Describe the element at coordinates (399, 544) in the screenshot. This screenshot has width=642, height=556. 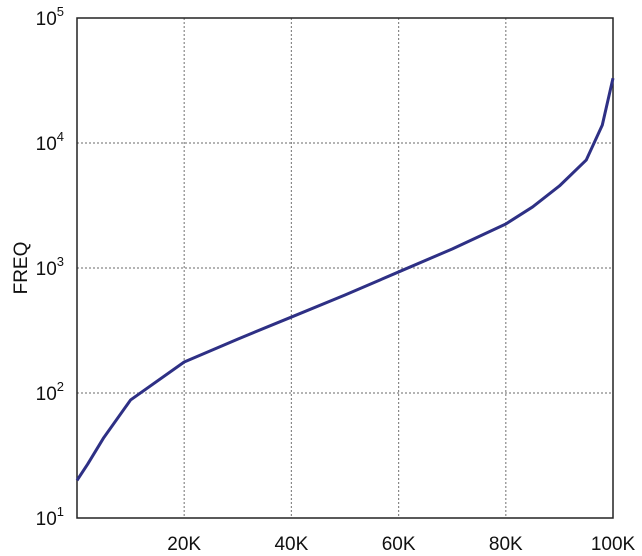
I see `x-tick-label: 60K` at that location.